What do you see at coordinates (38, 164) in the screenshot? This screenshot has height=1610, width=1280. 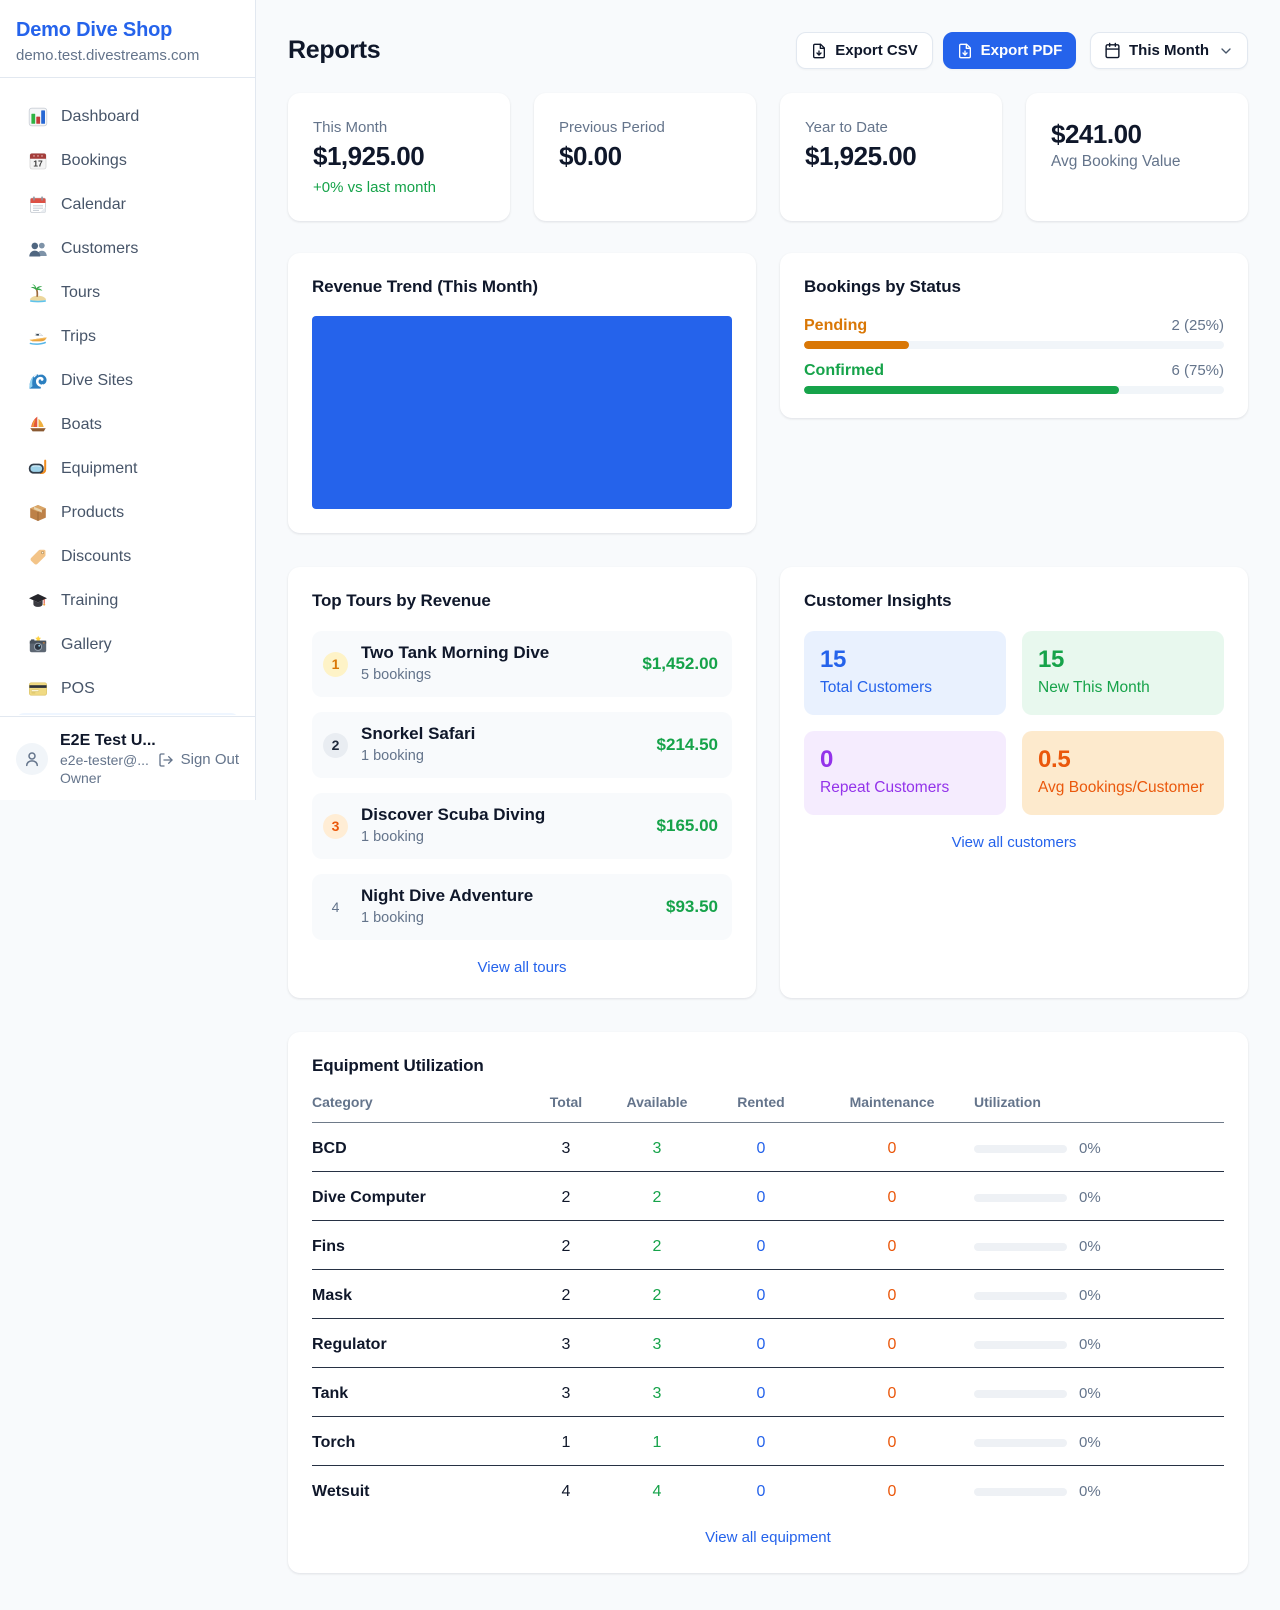 I see `svg-text: 17` at bounding box center [38, 164].